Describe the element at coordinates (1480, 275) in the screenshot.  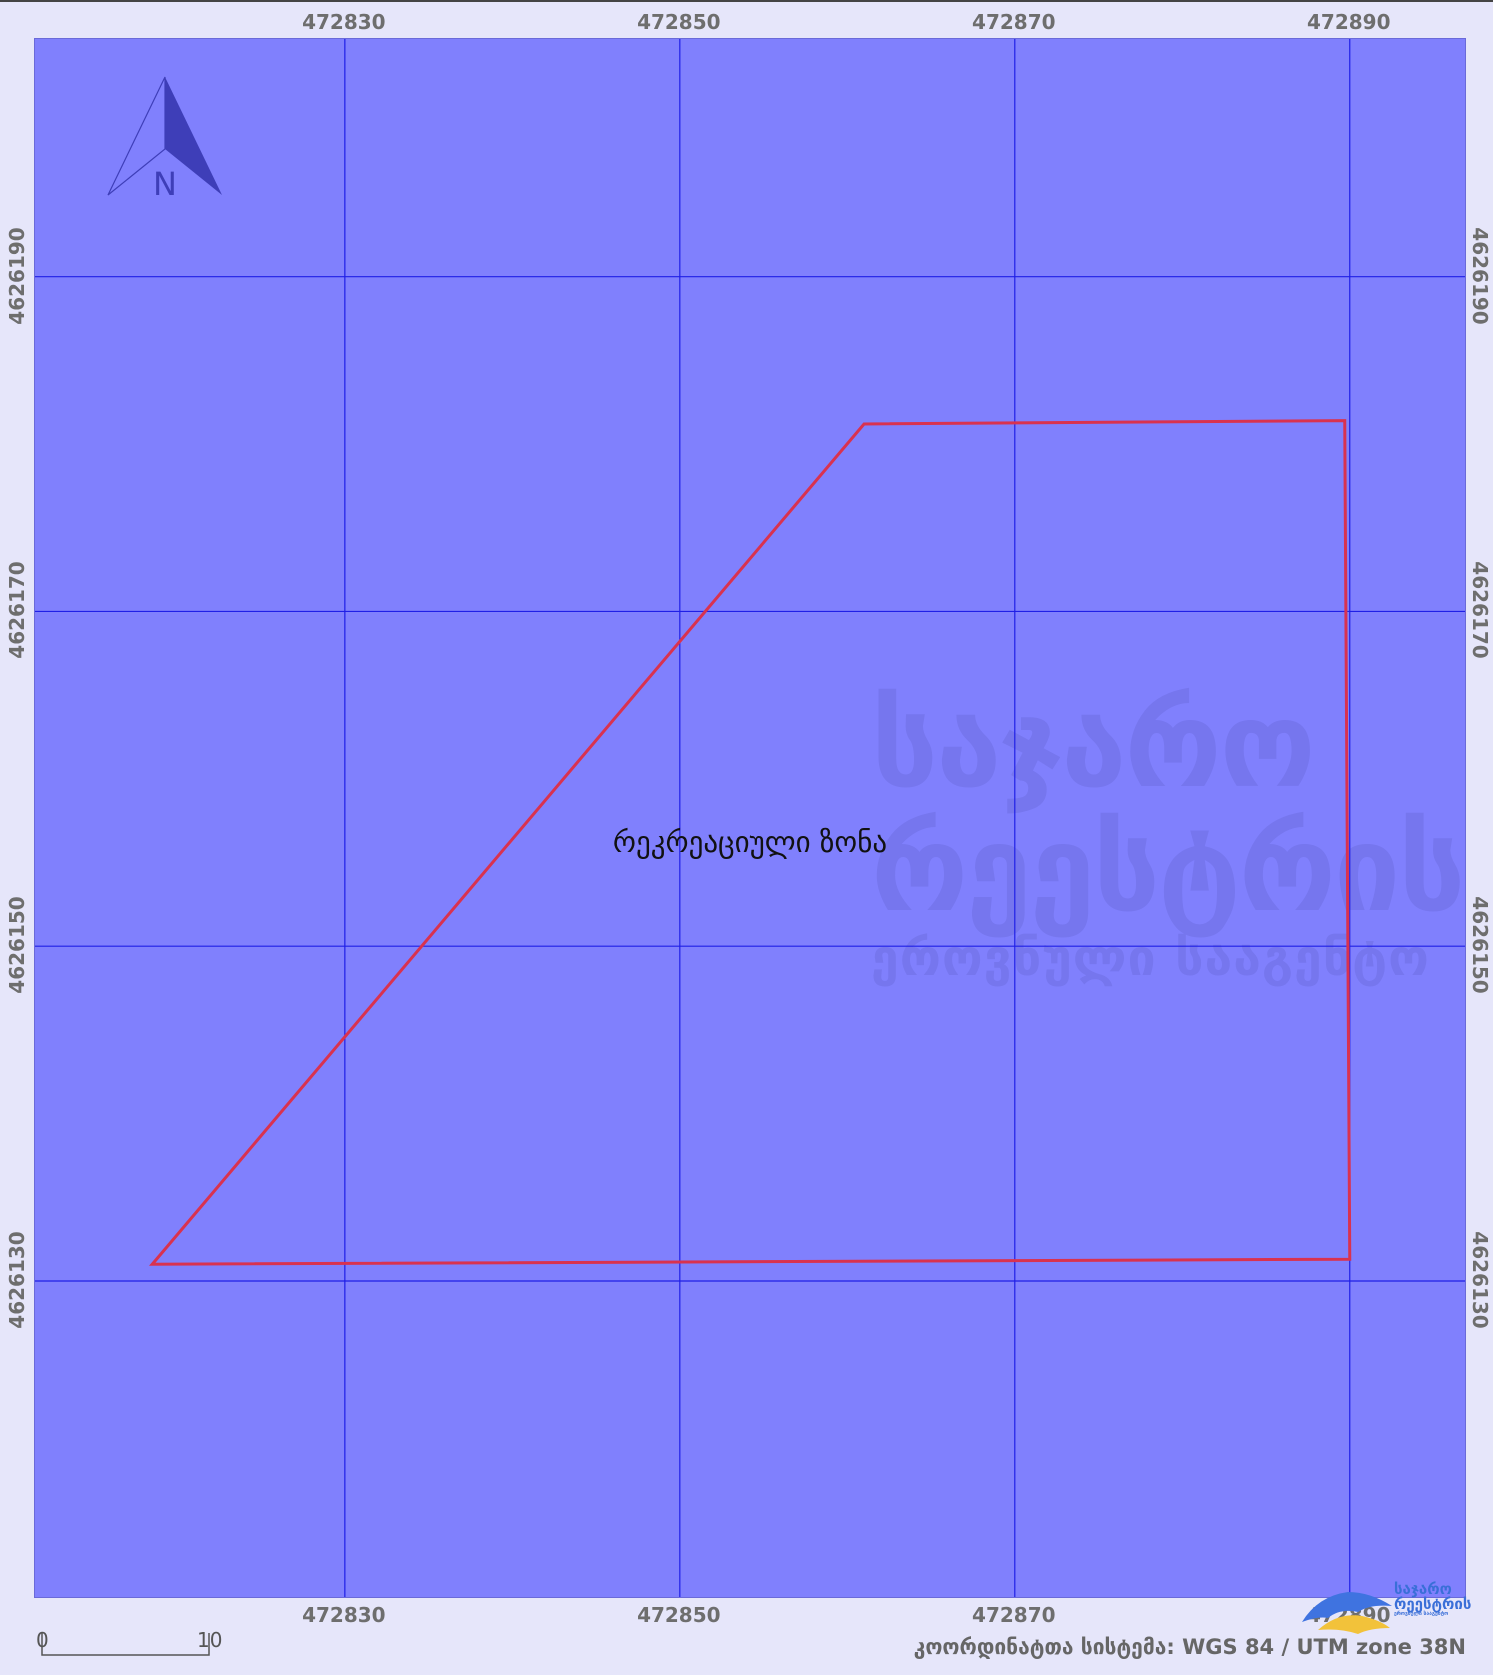
I see `y-tick-label-right: 4626190` at that location.